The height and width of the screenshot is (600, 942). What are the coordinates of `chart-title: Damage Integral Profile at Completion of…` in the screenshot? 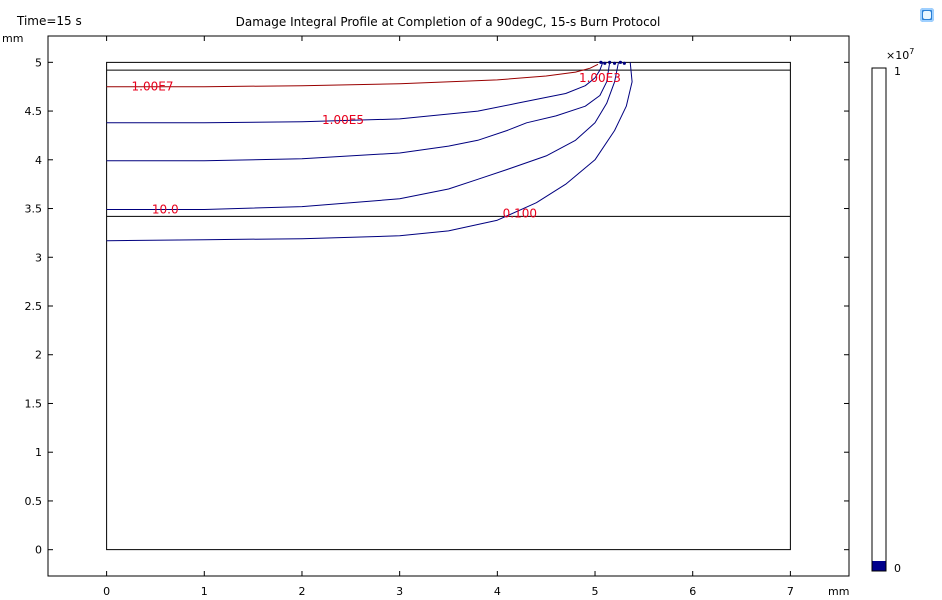 It's located at (448, 22).